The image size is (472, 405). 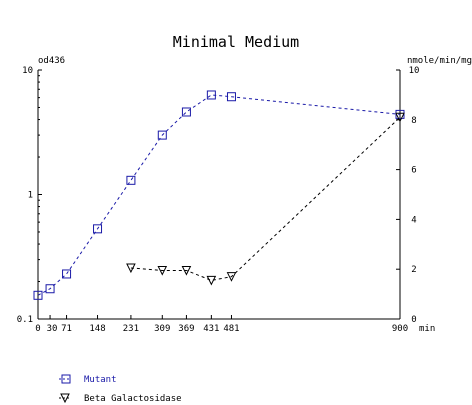 I want to click on right-tick-label: 4, so click(x=413, y=220).